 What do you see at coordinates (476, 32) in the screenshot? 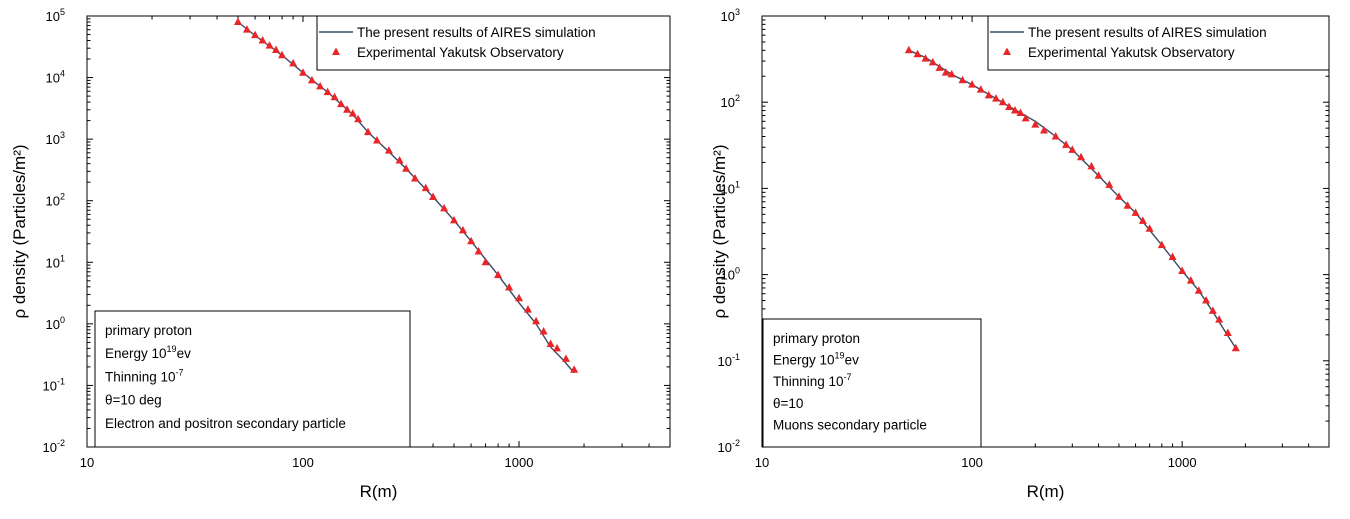
I see `legend-label: The present results of AIRES simulation` at bounding box center [476, 32].